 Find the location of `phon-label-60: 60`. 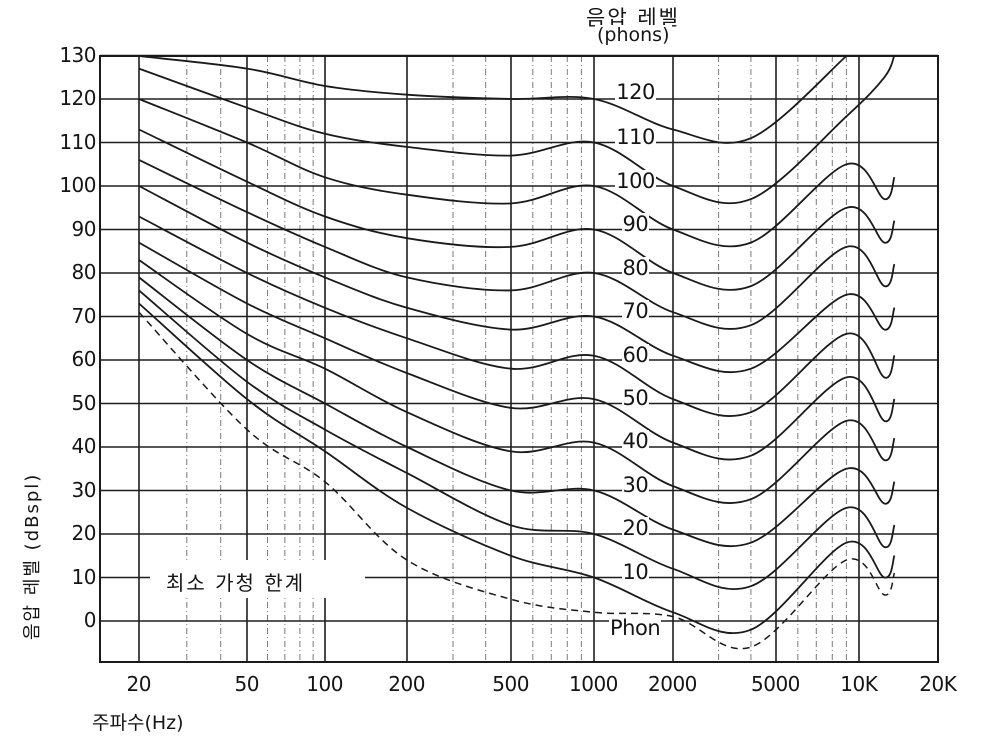

phon-label-60: 60 is located at coordinates (635, 355).